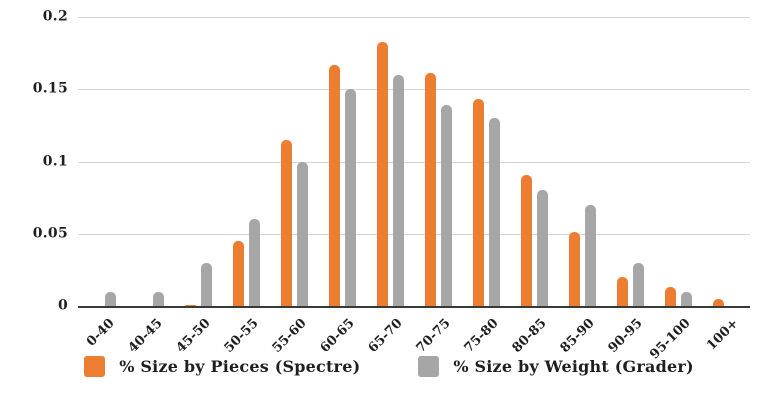 The image size is (778, 401). Describe the element at coordinates (289, 336) in the screenshot. I see `x-tick-label: 55-60` at that location.